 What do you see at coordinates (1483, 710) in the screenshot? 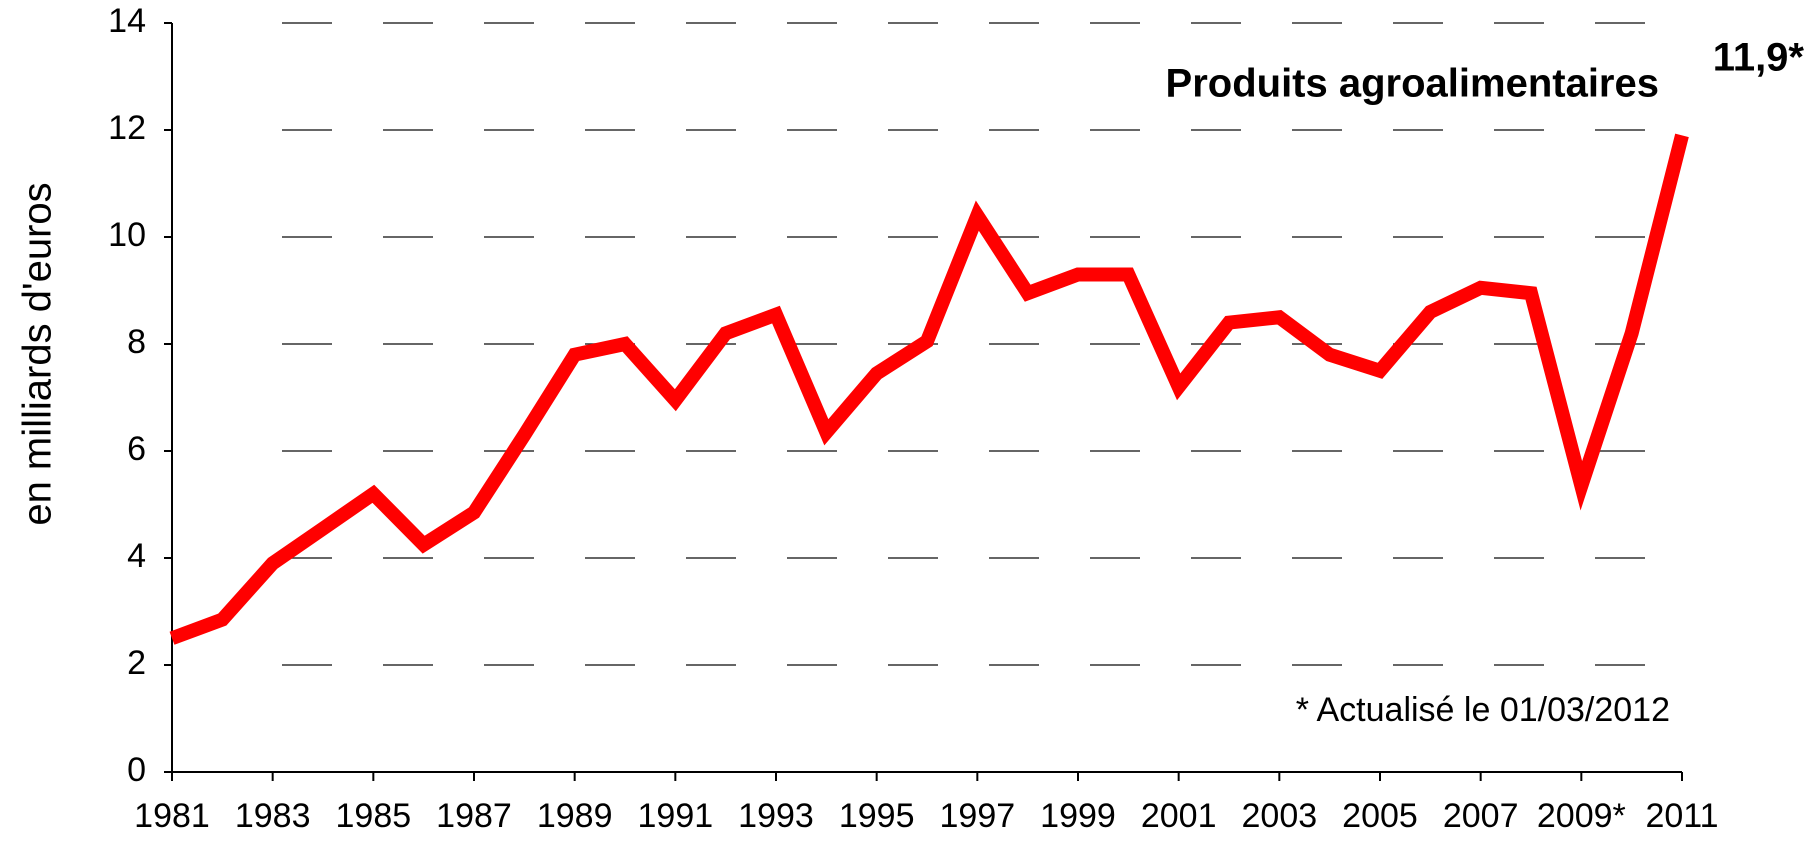
I see `annotation: * Actualisé le 01/03/2012` at bounding box center [1483, 710].